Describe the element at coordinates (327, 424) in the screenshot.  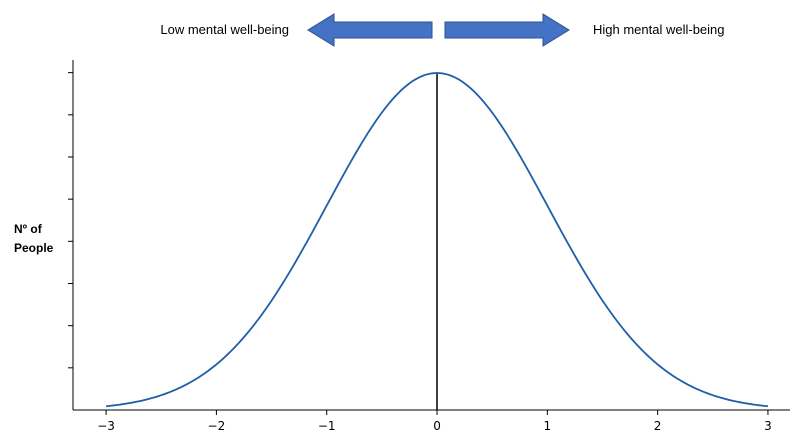
I see `x-tick-label: −1` at that location.